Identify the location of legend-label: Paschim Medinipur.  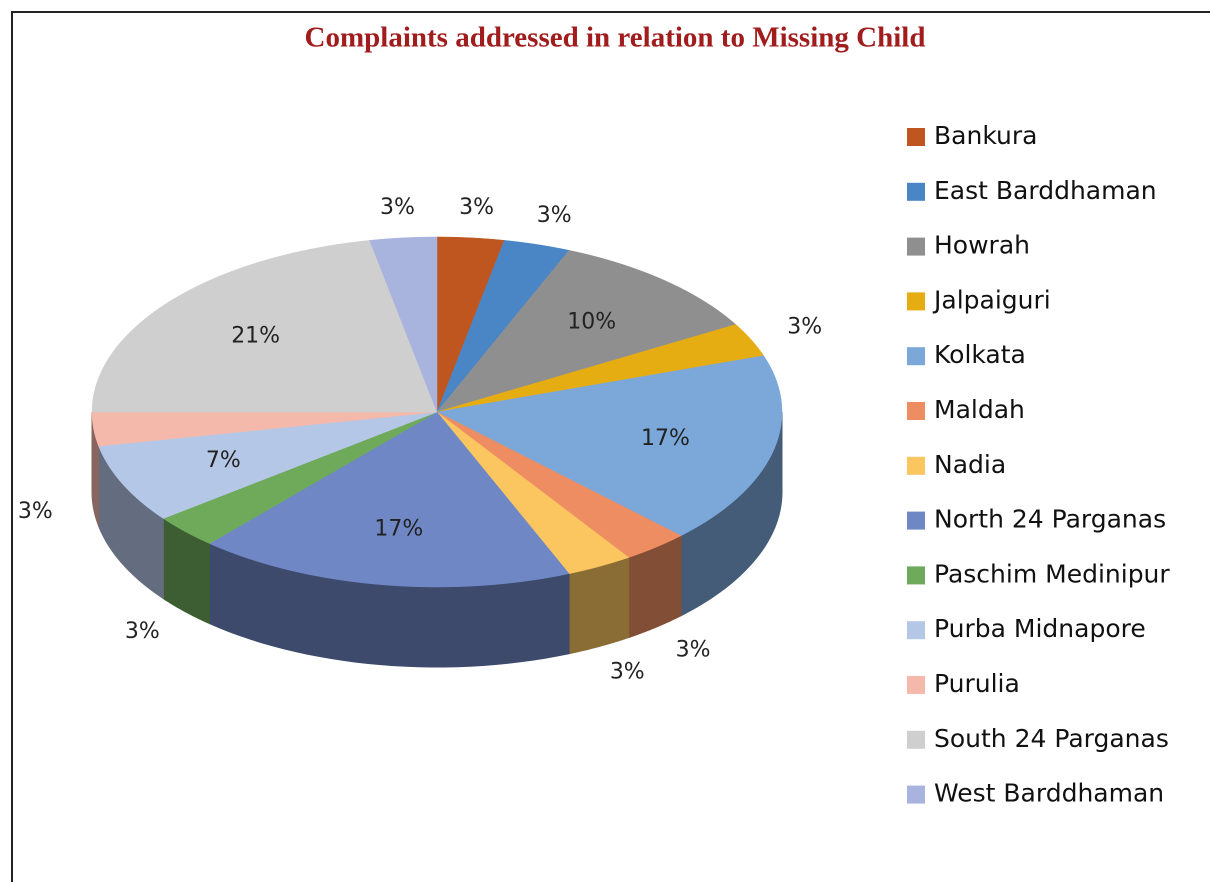
(1052, 573).